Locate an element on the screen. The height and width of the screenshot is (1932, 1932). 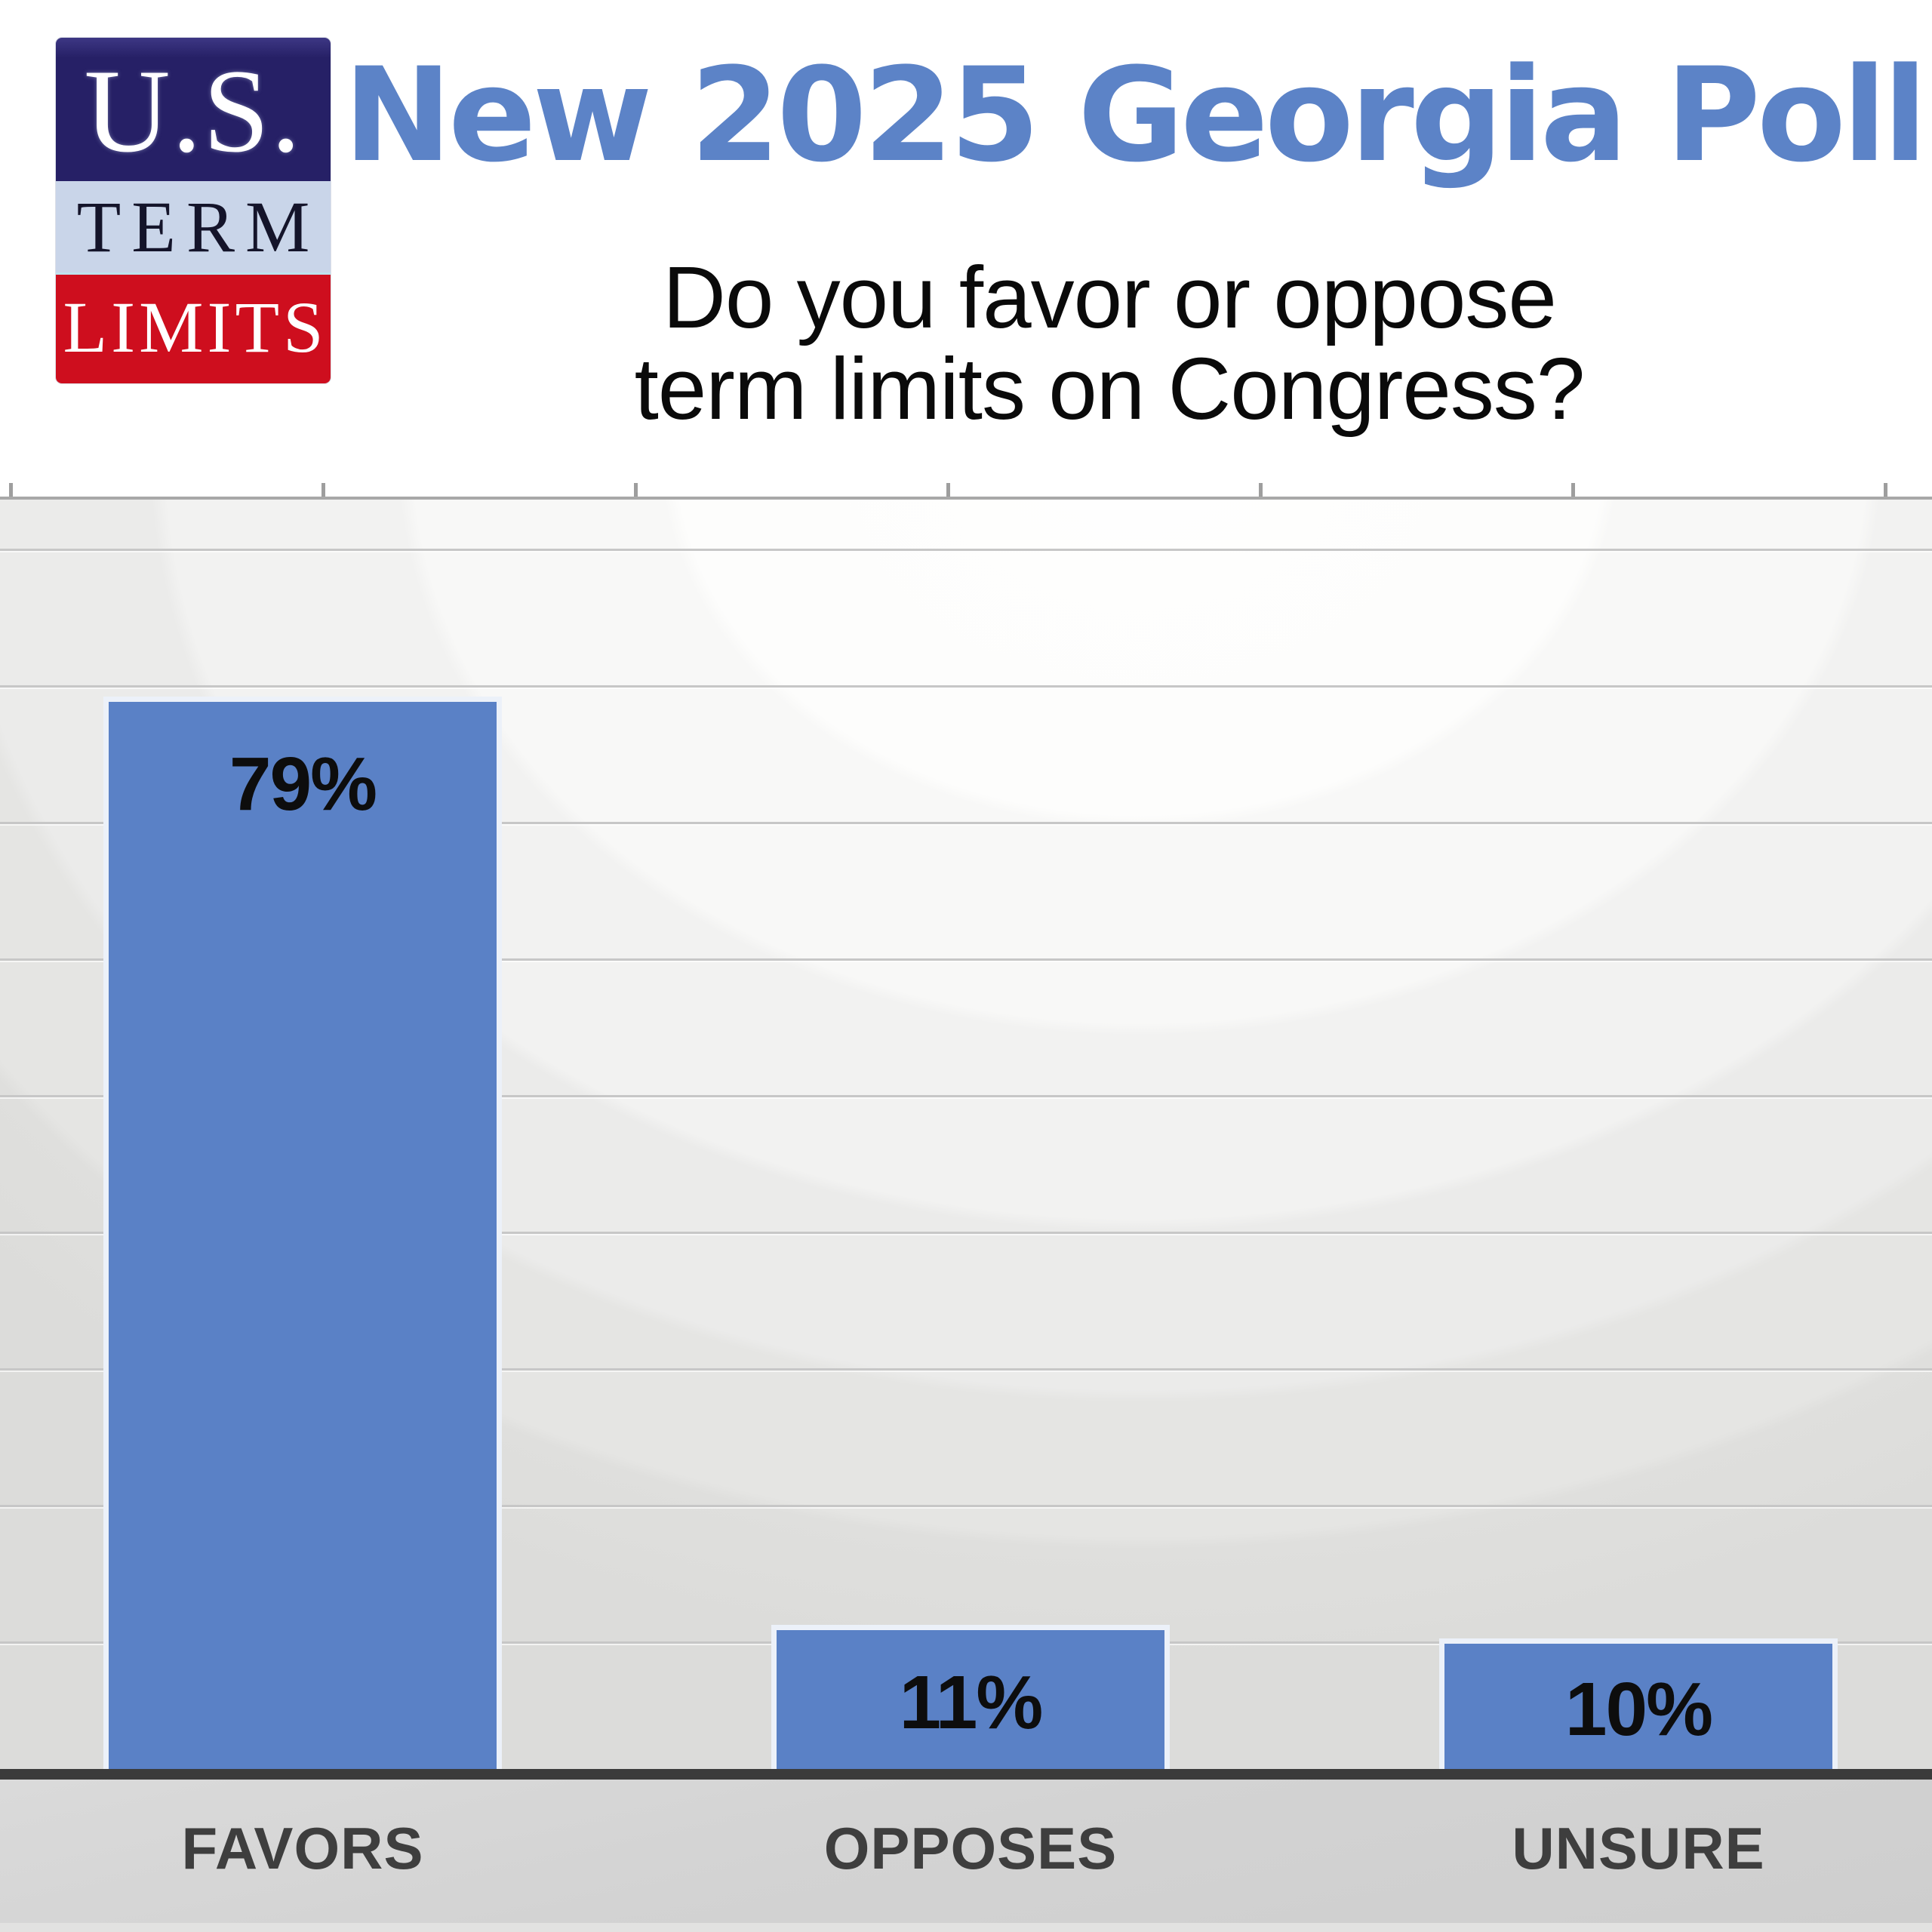
gridline-30pct is located at coordinates (966, 1369).